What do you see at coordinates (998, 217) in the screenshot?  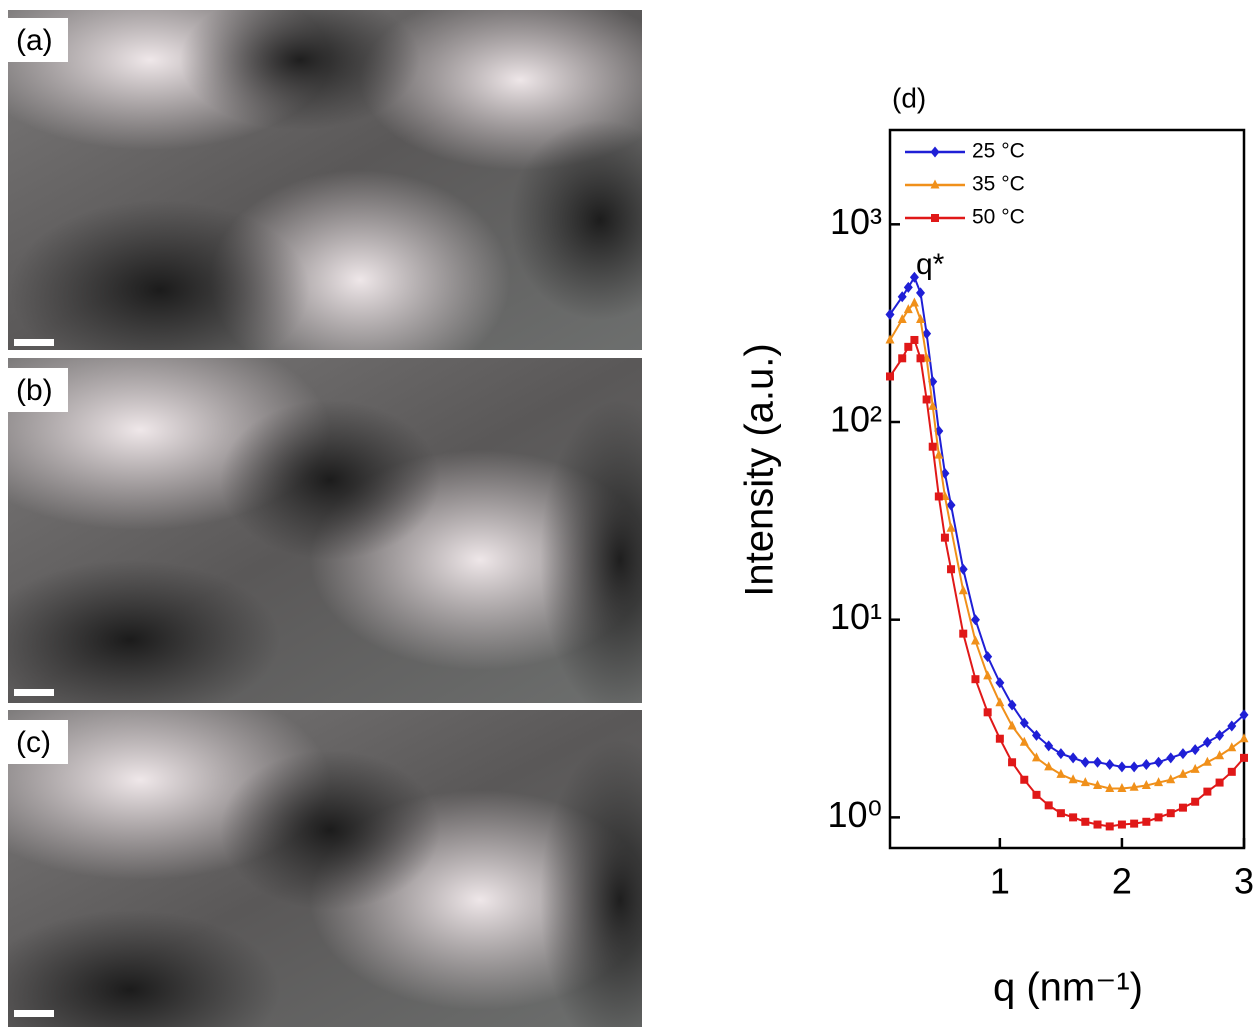 I see `legend-label: 50 °C` at bounding box center [998, 217].